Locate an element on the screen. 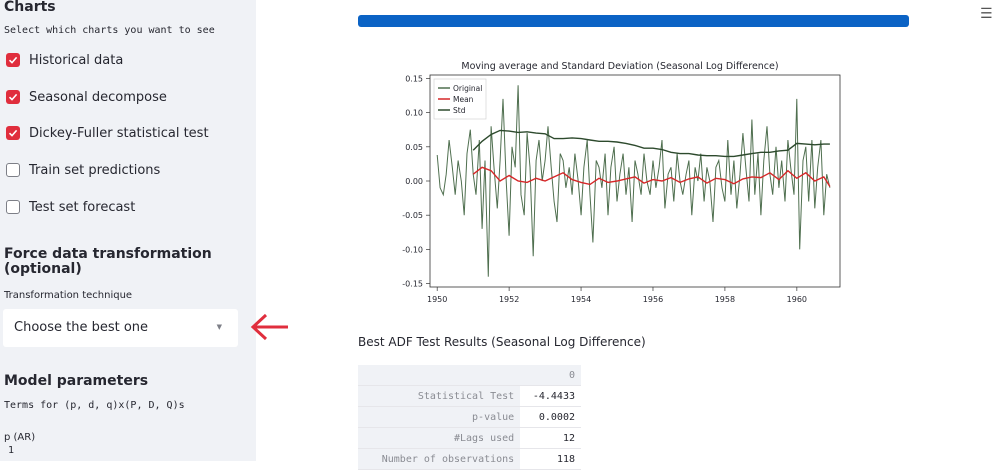 This screenshot has width=1000, height=470. checkbox-dickey-fuller: Dickey-Fuller statistical test is located at coordinates (107, 133).